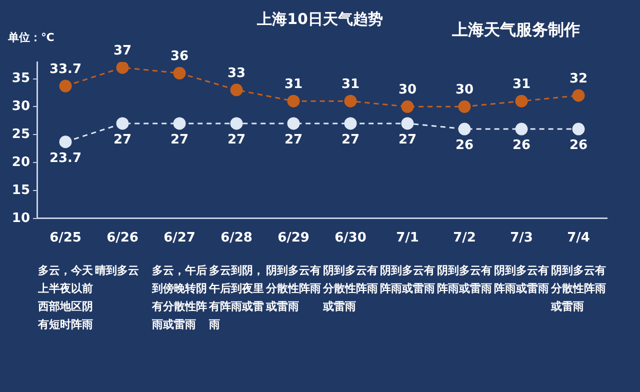  I want to click on data-label: 32, so click(578, 78).